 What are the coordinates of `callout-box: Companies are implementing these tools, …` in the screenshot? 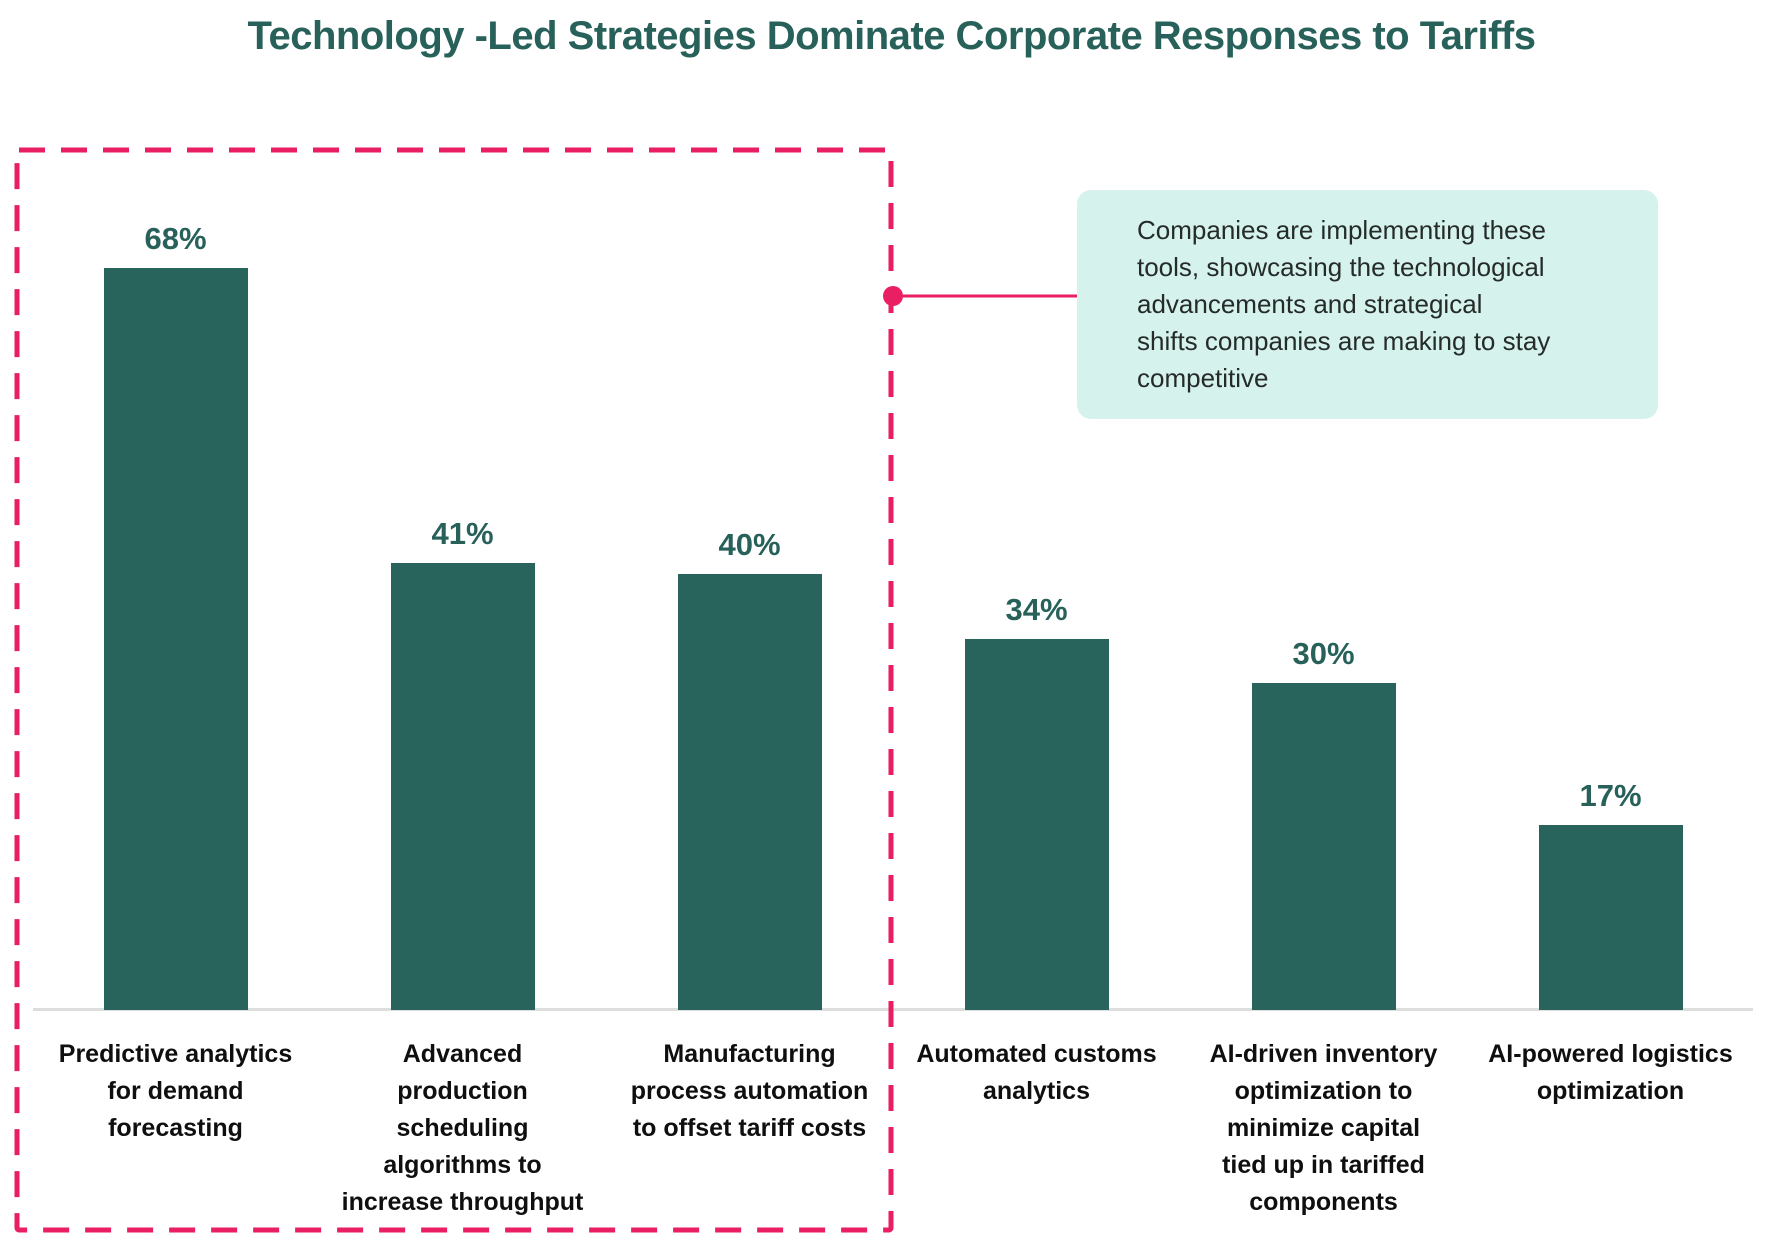 It's located at (1367, 304).